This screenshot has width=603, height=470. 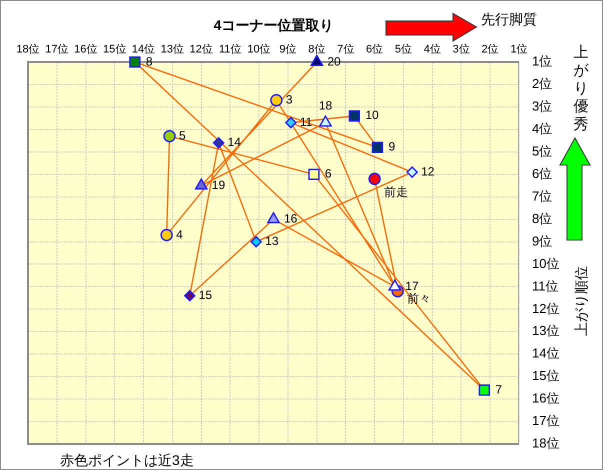 I want to click on x-tick-label: 14位, so click(x=144, y=49).